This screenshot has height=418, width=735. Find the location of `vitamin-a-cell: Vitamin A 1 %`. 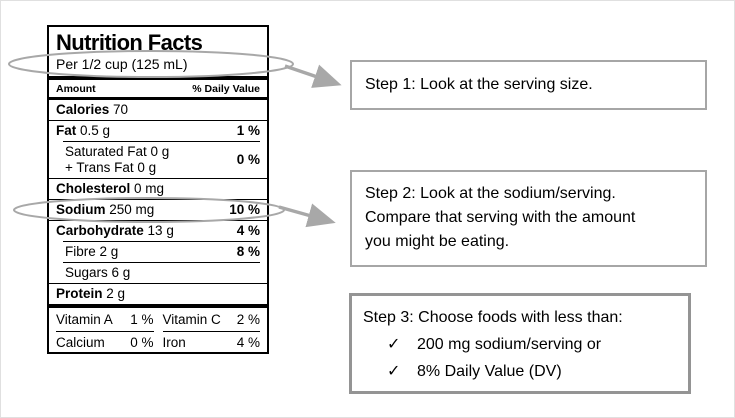

vitamin-a-cell: Vitamin A 1 % is located at coordinates (105, 319).